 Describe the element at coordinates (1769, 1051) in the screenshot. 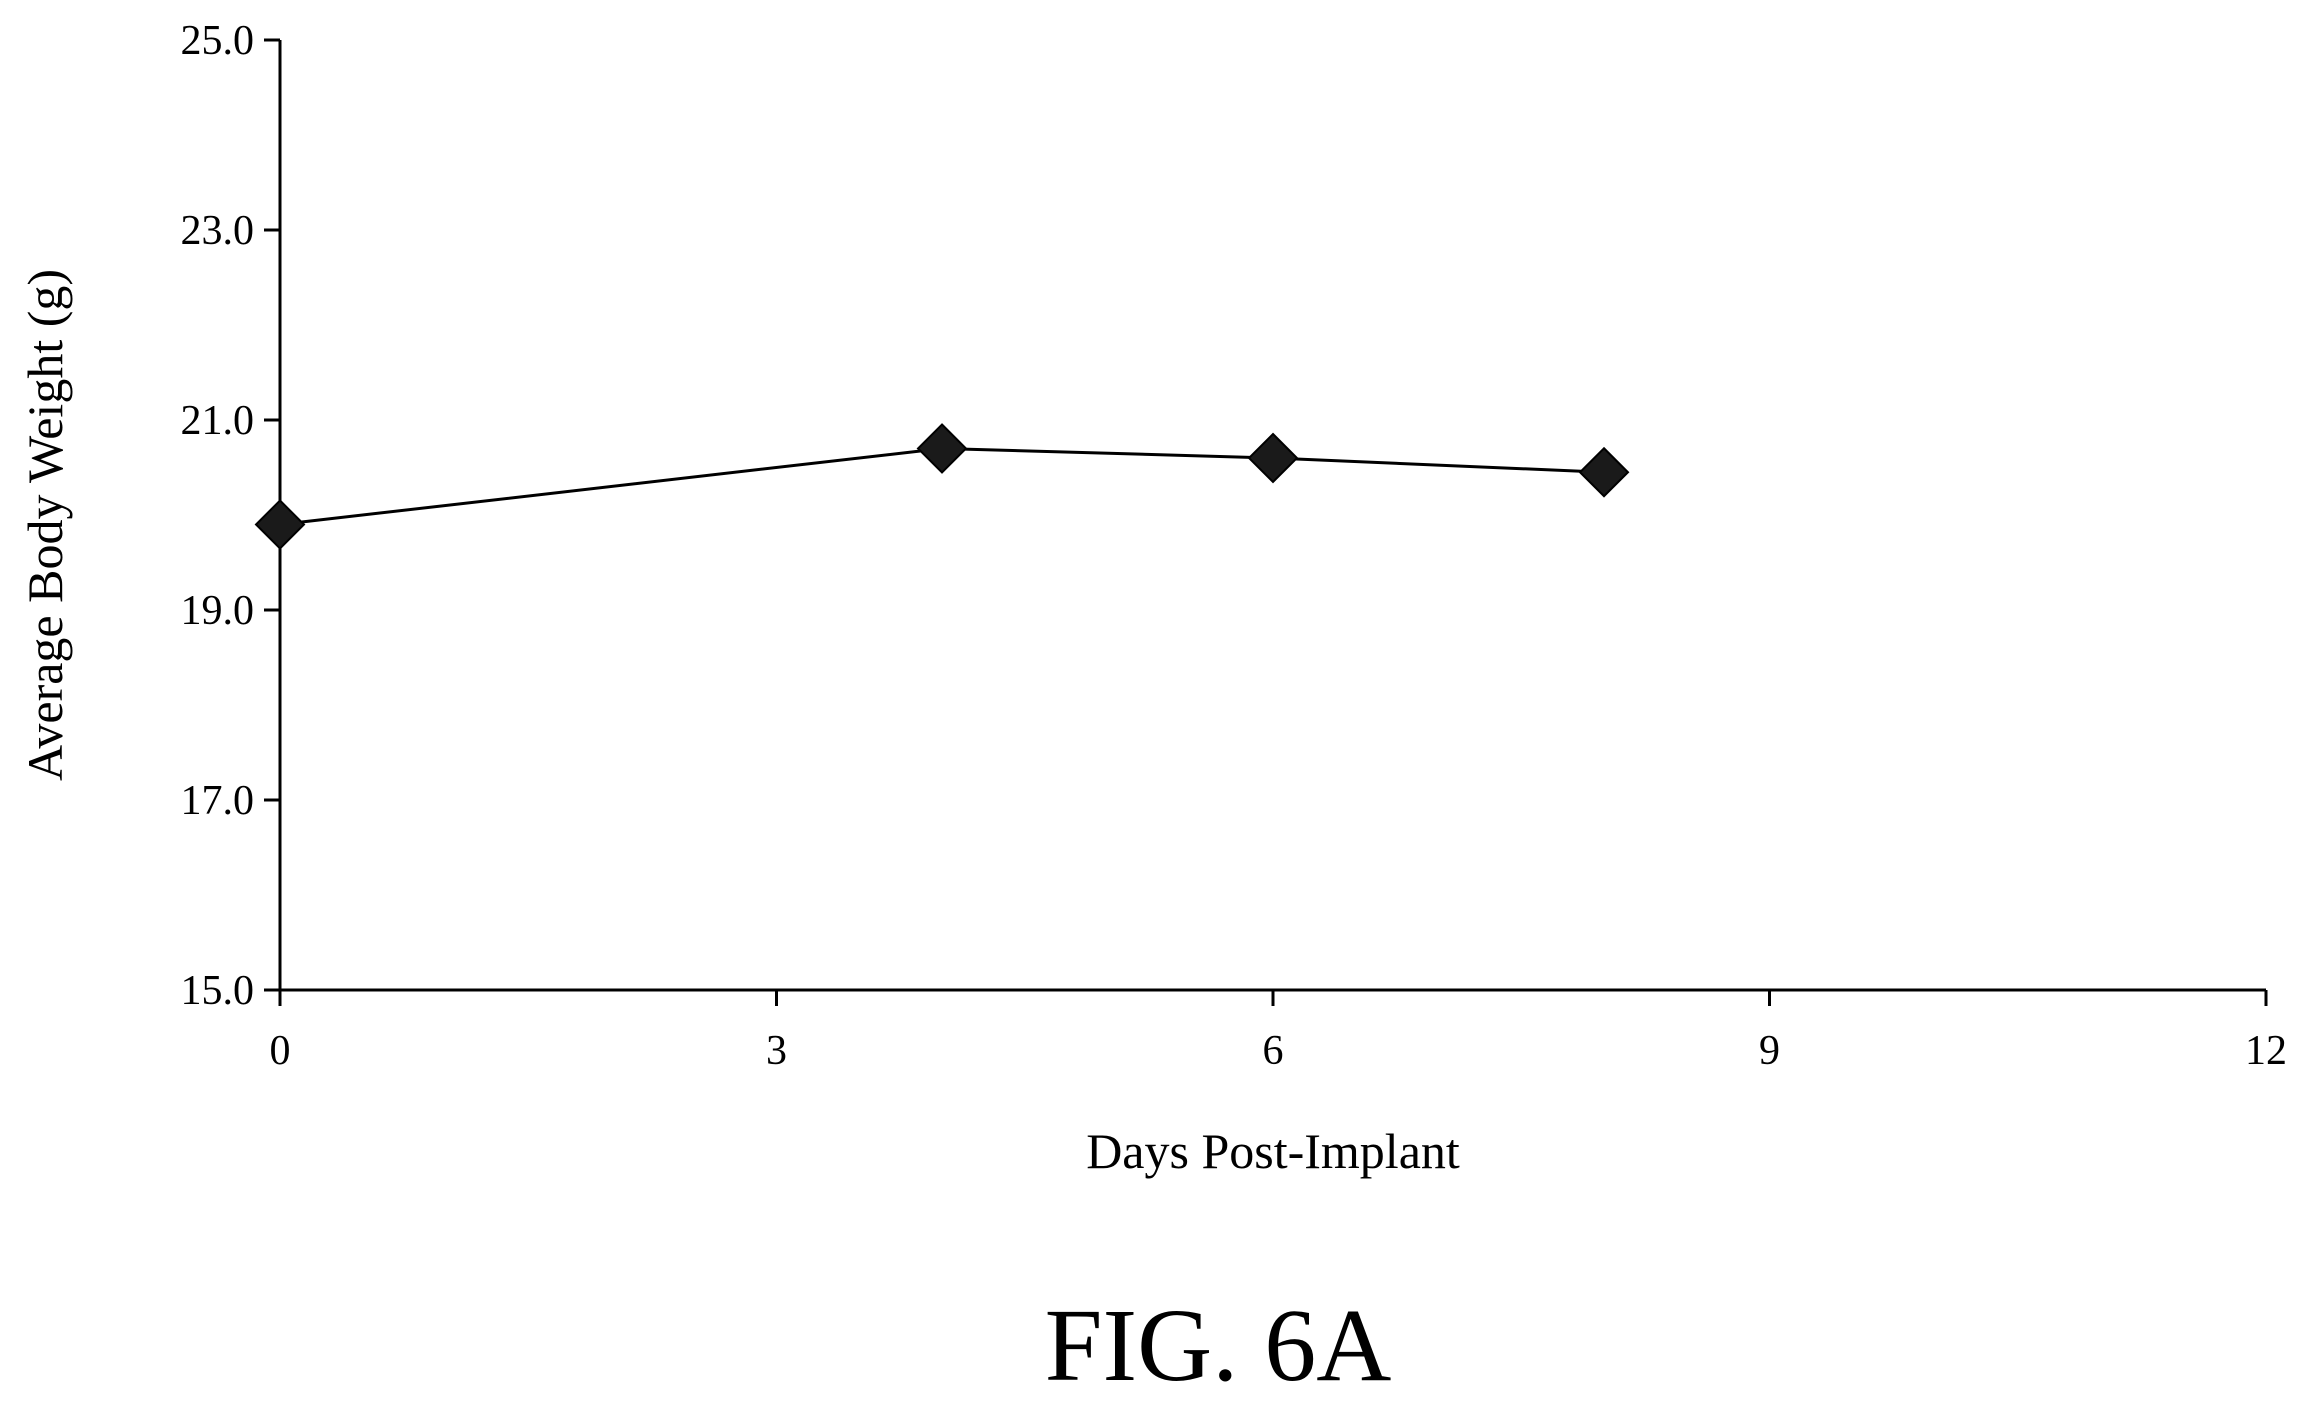

I see `x-tick-label: 9` at that location.